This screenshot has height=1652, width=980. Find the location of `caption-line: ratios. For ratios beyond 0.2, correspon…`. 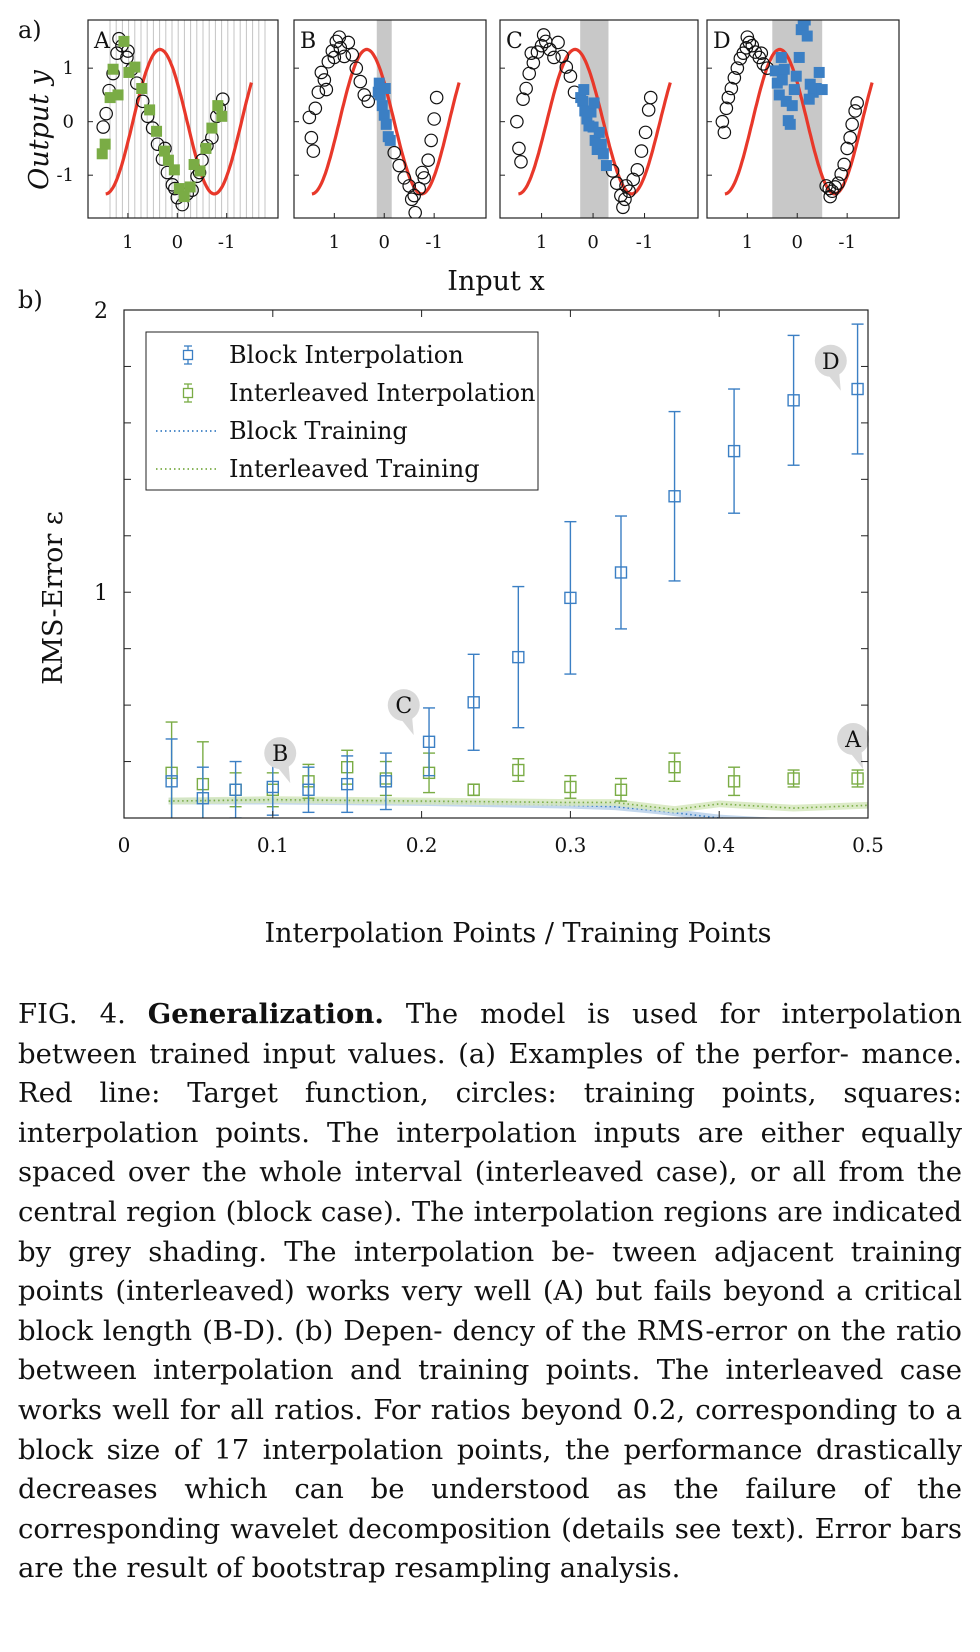

caption-line: ratios. For ratios beyond 0.2, correspon… is located at coordinates (490, 1429).